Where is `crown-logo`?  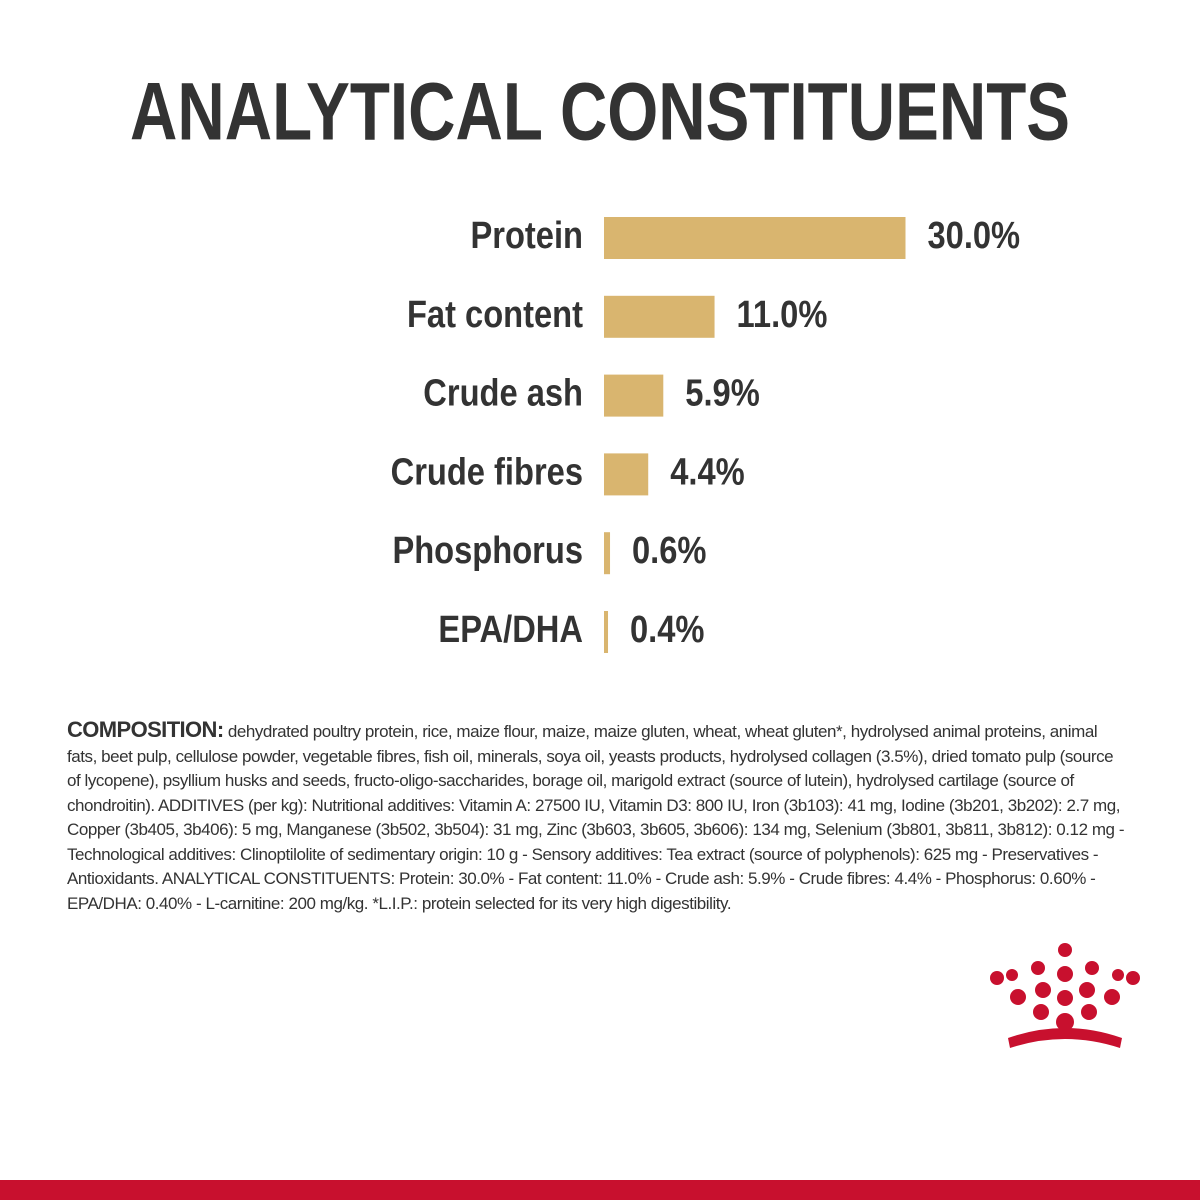 crown-logo is located at coordinates (1065, 995).